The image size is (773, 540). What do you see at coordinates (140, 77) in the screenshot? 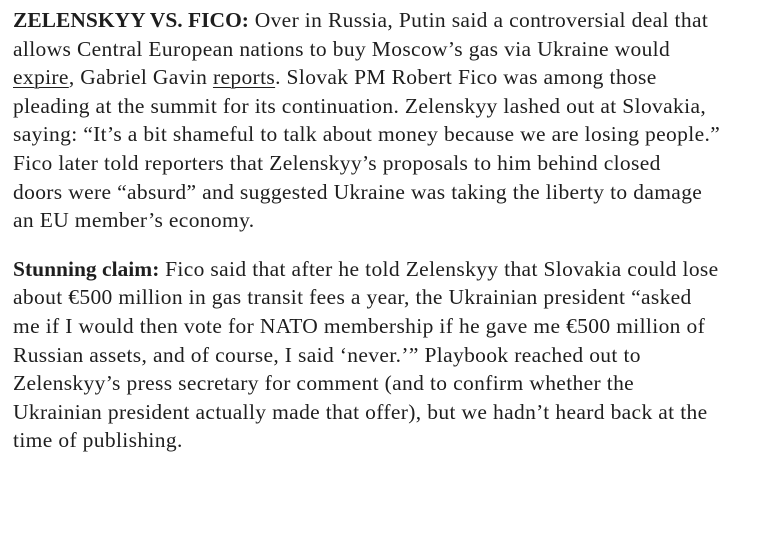
I see `text-segment: , Gabriel Gavin` at bounding box center [140, 77].